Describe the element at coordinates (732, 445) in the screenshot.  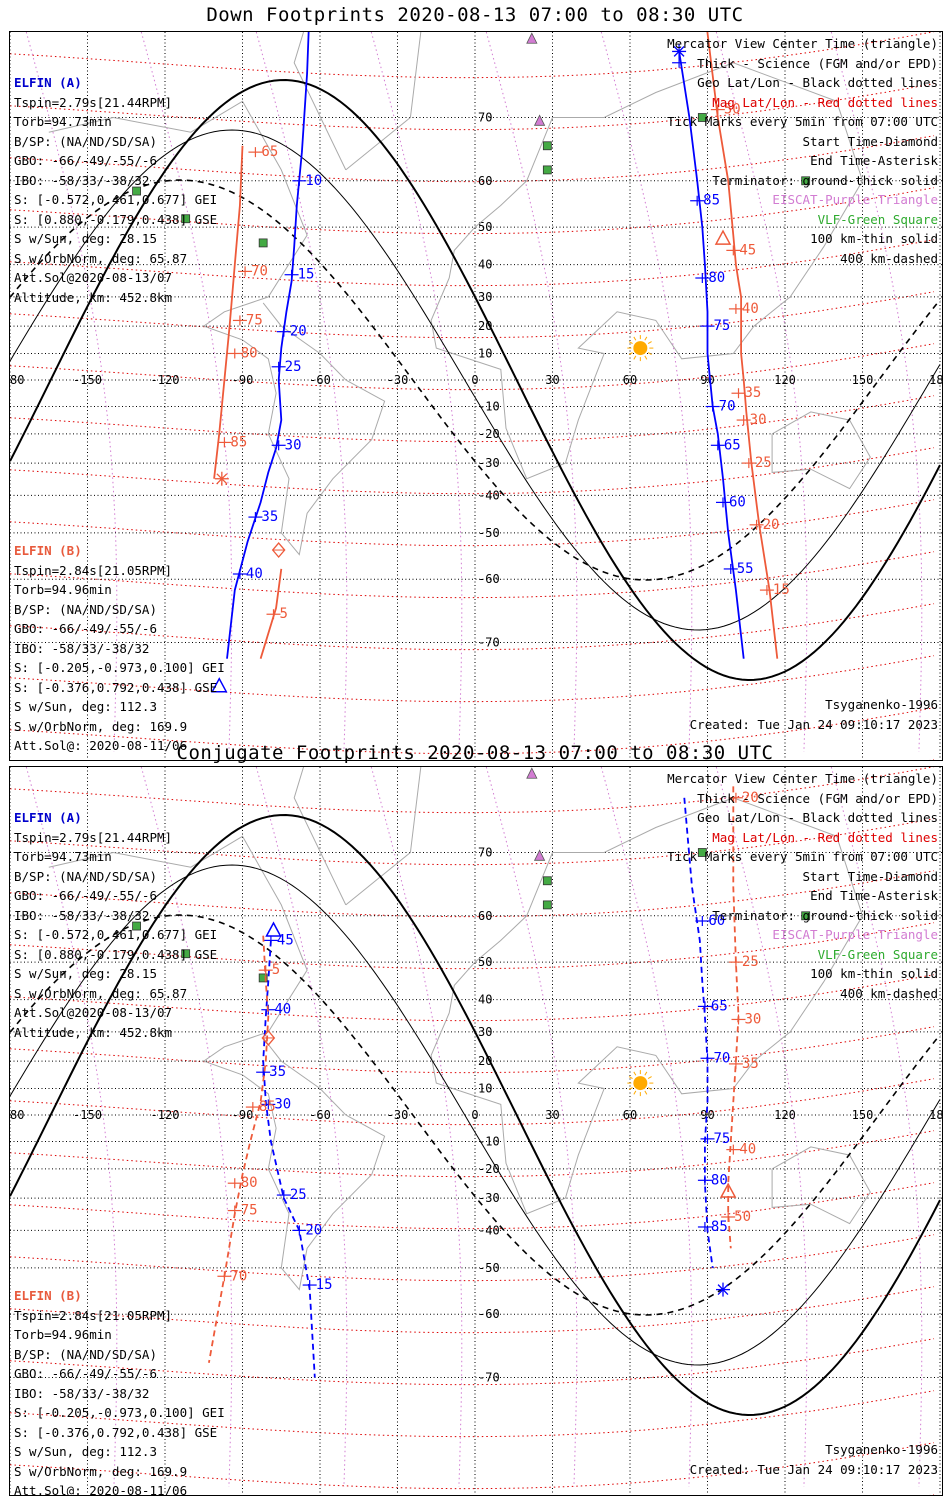
I see `trace-a2-tick-label: 65` at that location.